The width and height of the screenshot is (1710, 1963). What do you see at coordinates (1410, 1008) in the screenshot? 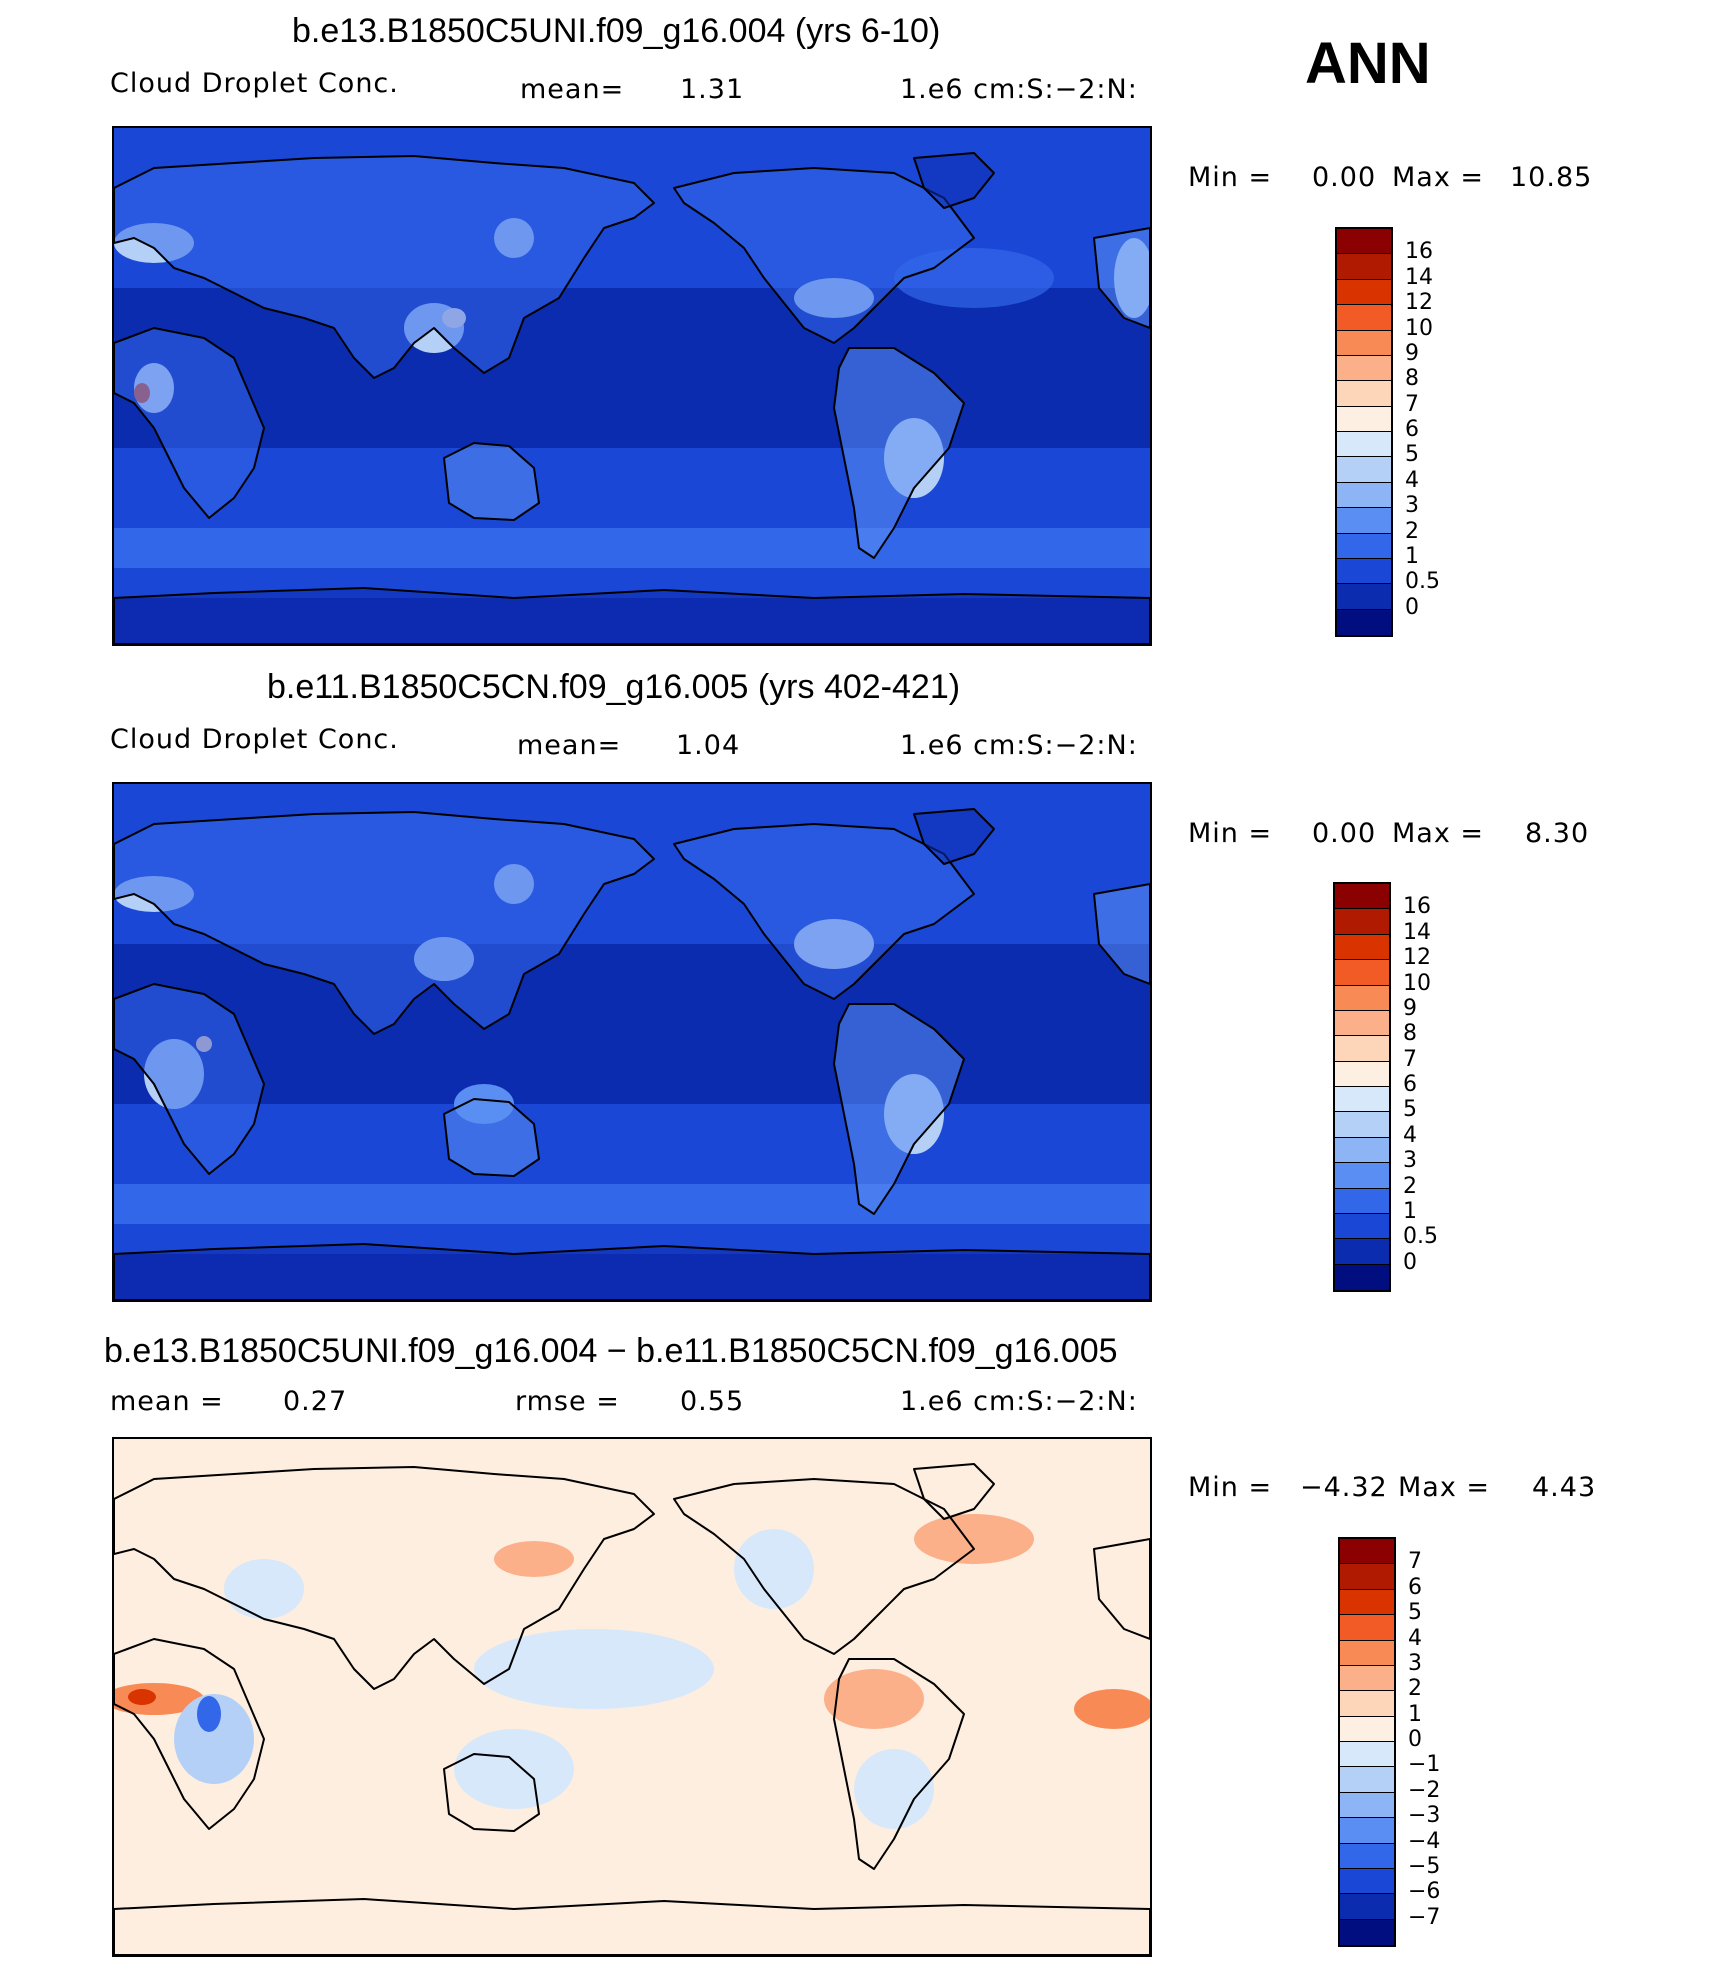
I see `colorbar-tick-label: 9` at bounding box center [1410, 1008].